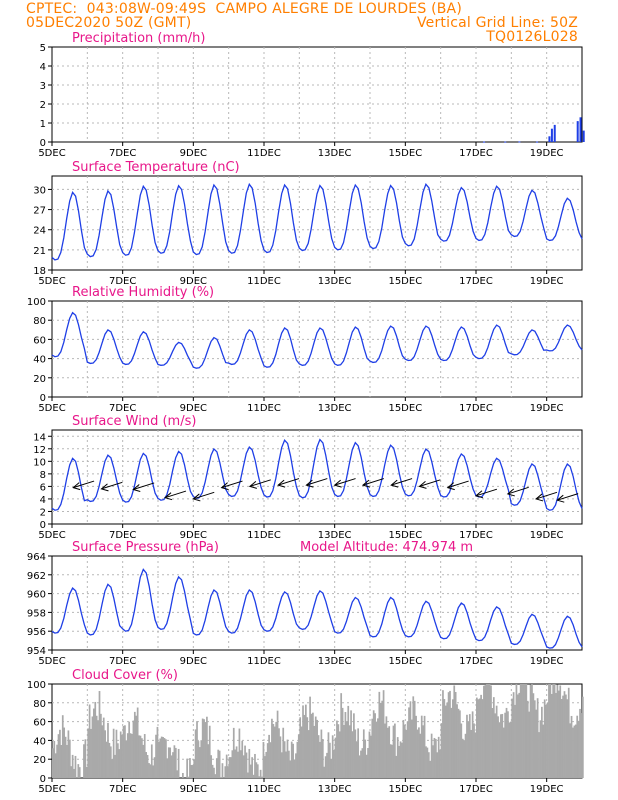  What do you see at coordinates (39, 379) in the screenshot?
I see `humidity-ytick-label: 20` at bounding box center [39, 379].